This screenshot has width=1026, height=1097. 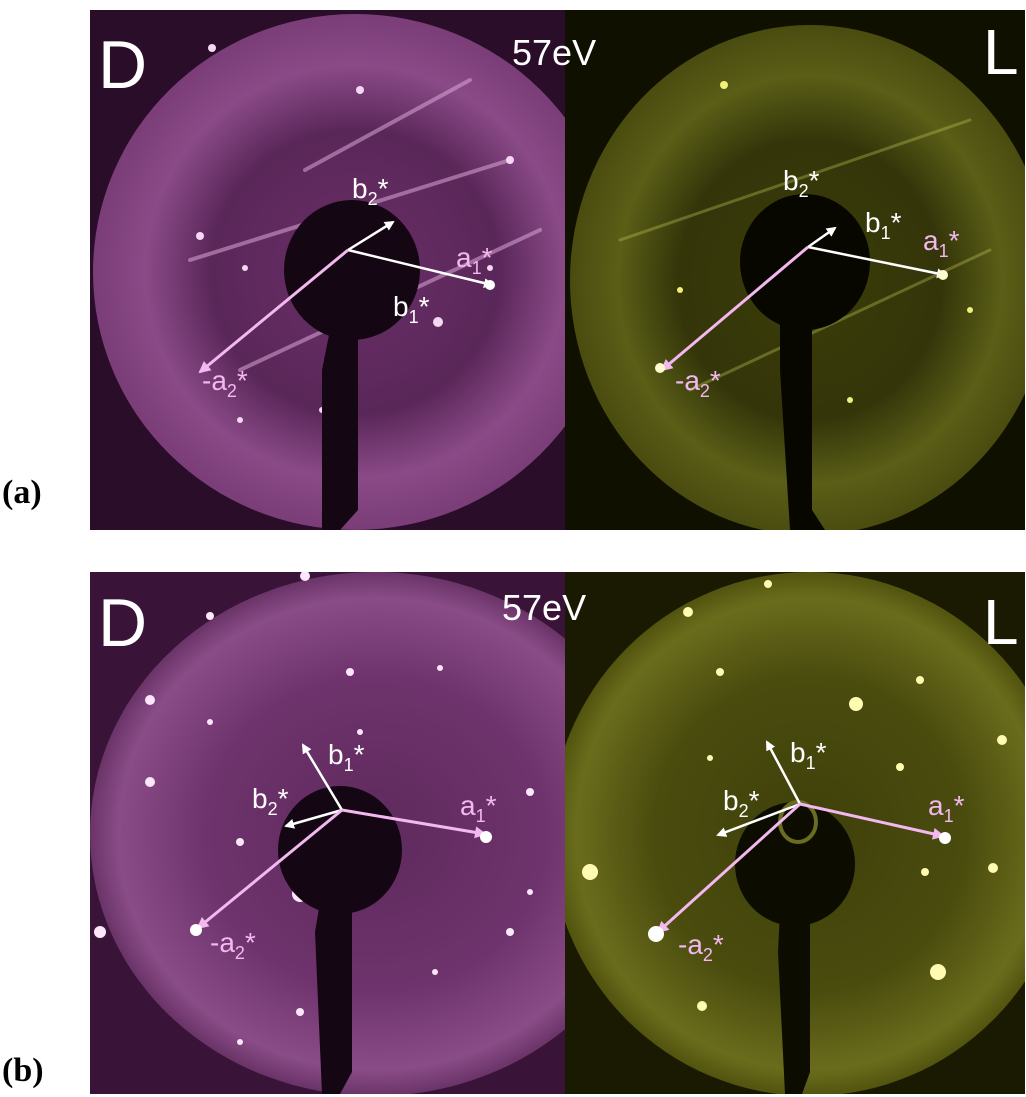 I want to click on diffraction-spots-right, so click(x=825, y=282).